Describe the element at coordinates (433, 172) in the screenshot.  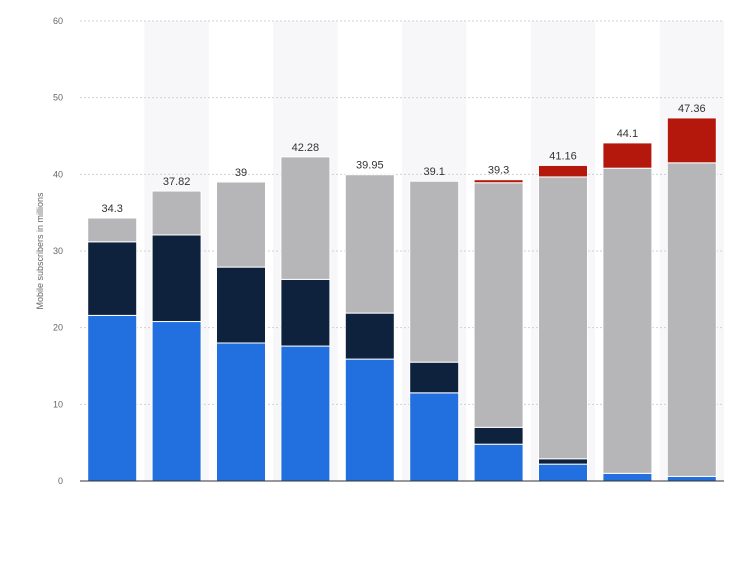
I see `total-label: 39.1` at that location.